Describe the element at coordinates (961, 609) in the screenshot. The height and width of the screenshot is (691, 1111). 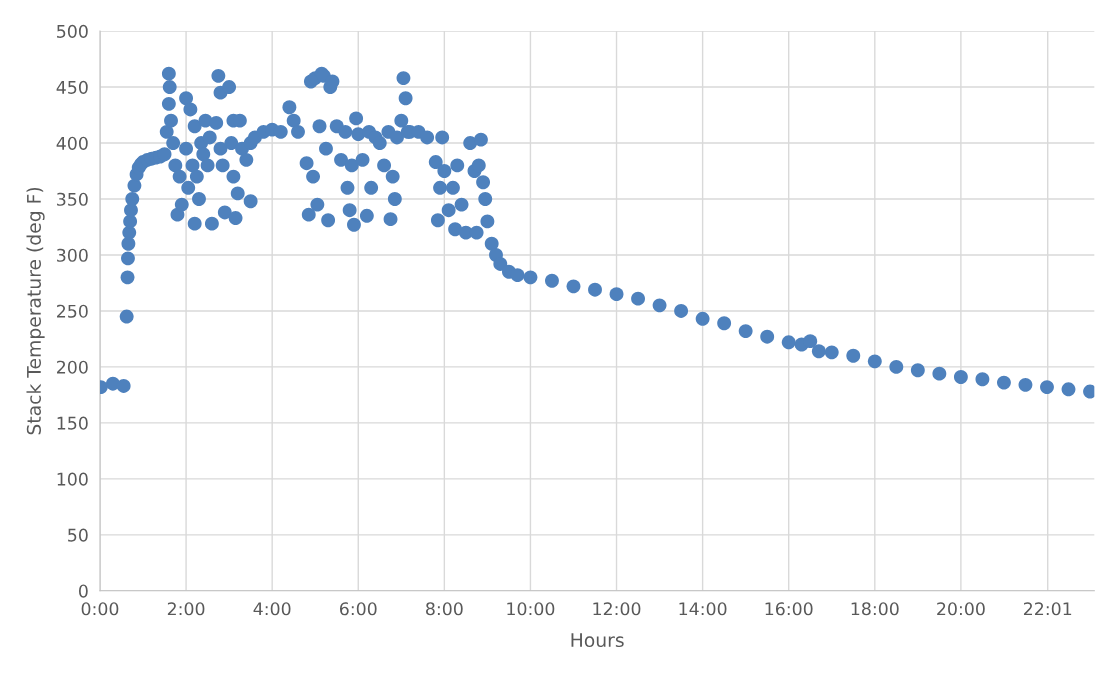
I see `x-tick-label: 20:00` at that location.